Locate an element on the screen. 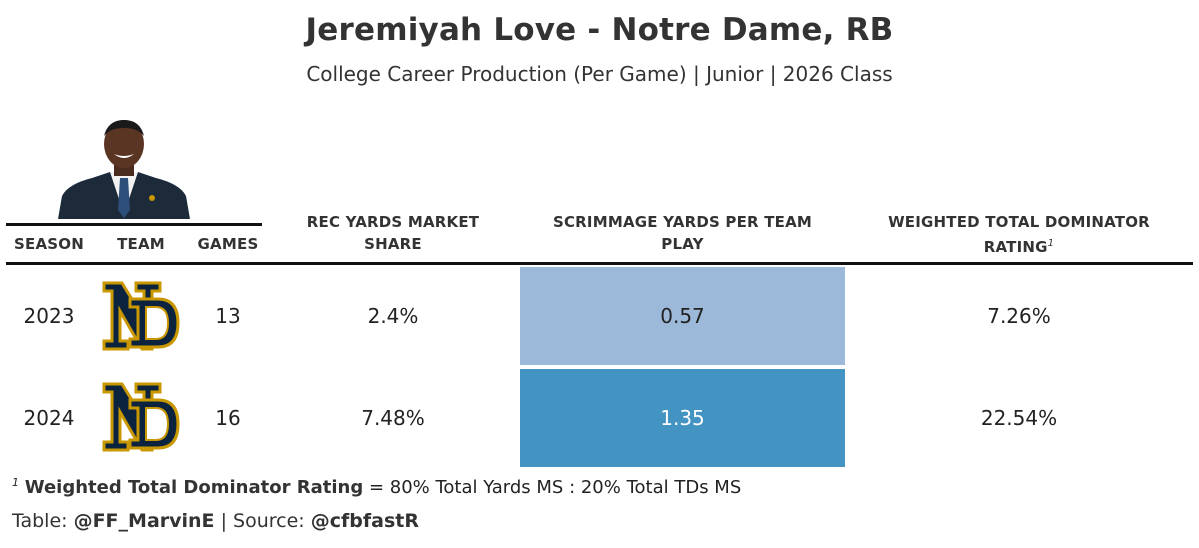  table-author: @FF_MarvinE is located at coordinates (144, 521).